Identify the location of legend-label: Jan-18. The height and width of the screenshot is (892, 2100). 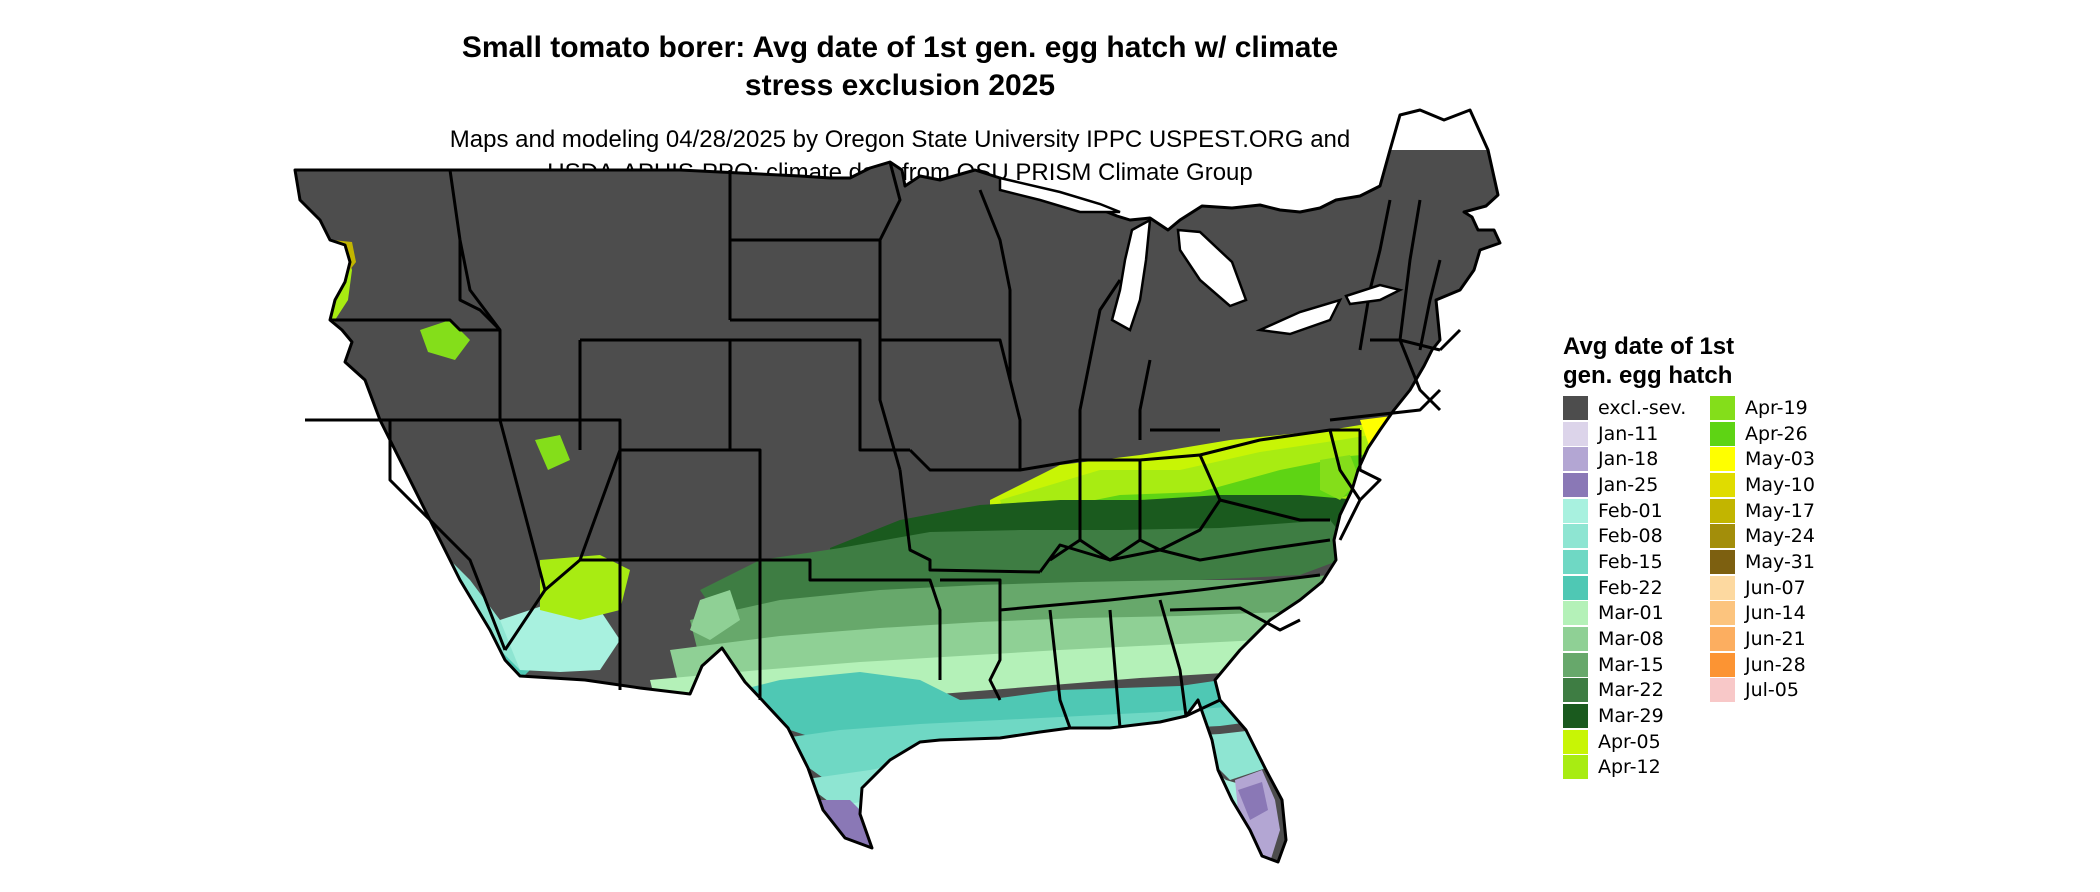
(1628, 459).